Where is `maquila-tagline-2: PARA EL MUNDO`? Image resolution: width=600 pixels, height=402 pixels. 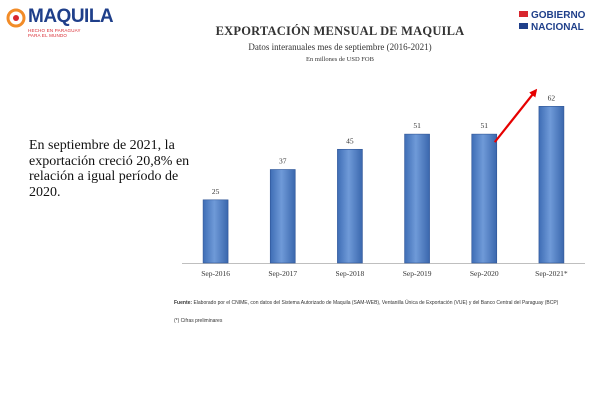 maquila-tagline-2: PARA EL MUNDO is located at coordinates (48, 35).